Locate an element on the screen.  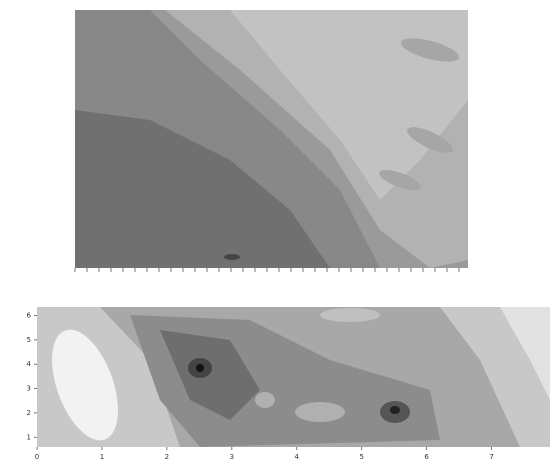
y-tick-label: 5 is located at coordinates (29, 340).